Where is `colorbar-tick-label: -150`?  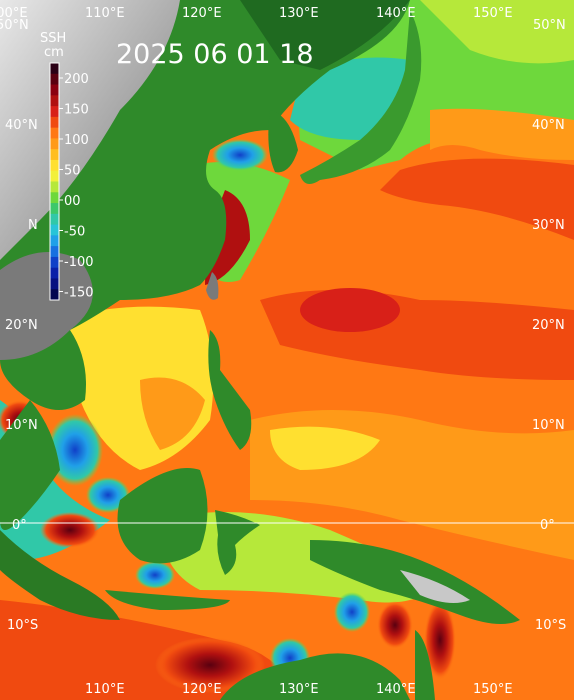 colorbar-tick-label: -150 is located at coordinates (79, 293).